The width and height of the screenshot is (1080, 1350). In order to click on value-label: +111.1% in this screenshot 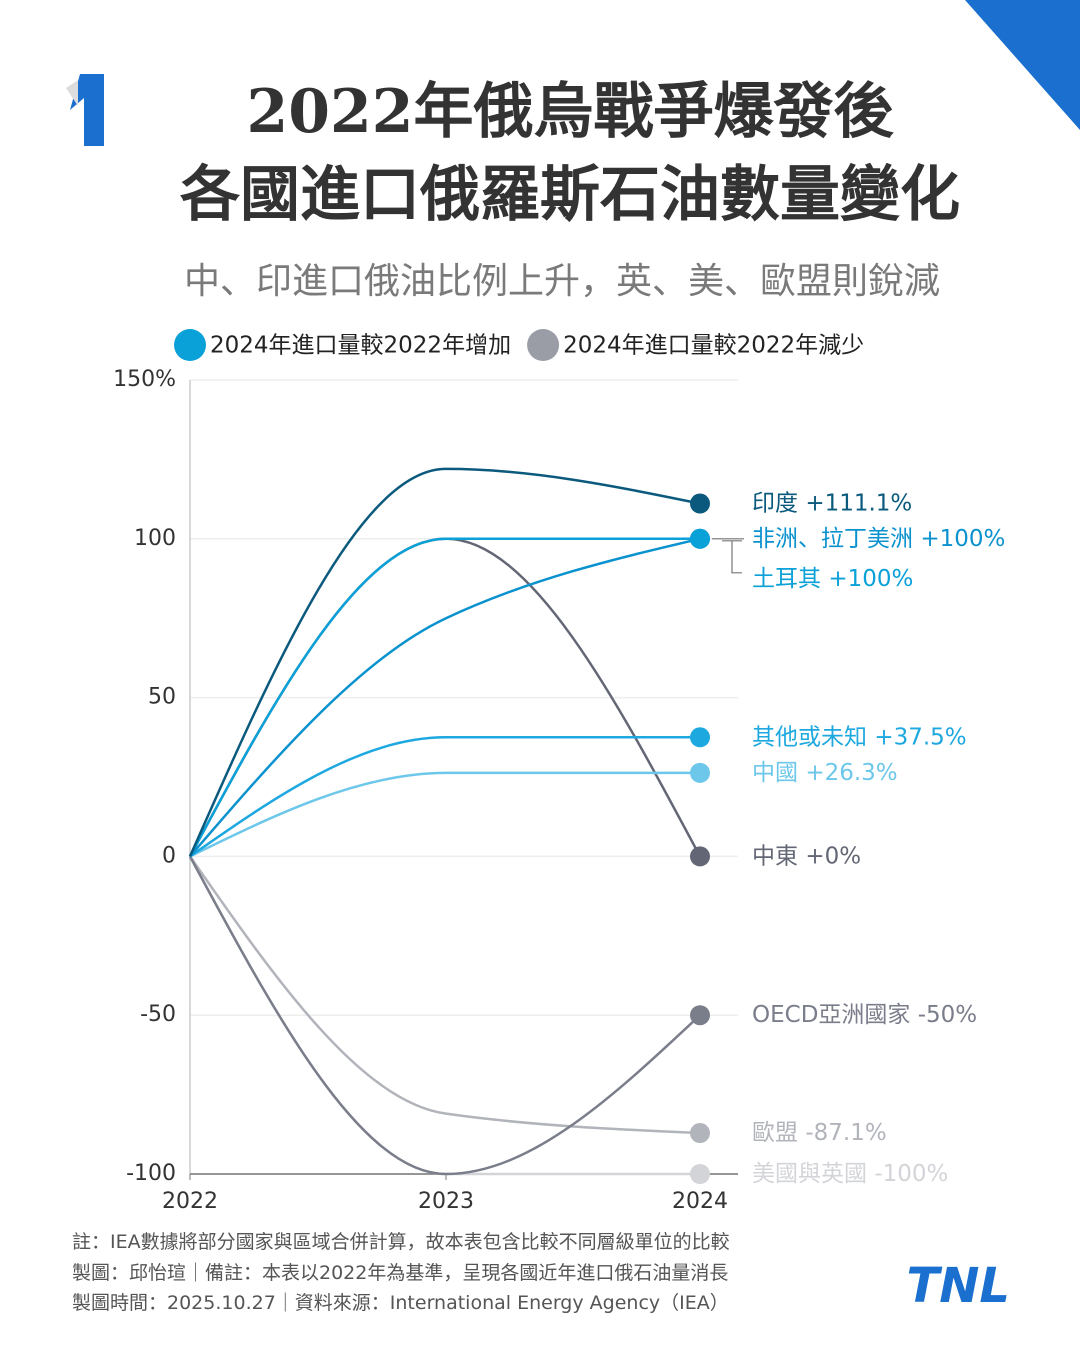, I will do `click(858, 503)`.